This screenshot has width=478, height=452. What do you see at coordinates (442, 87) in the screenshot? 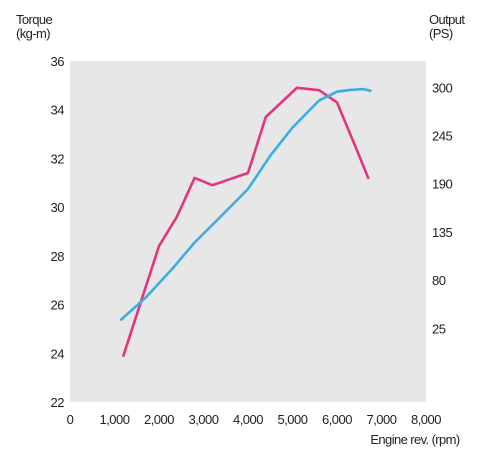
I see `right-tick-label: 300` at bounding box center [442, 87].